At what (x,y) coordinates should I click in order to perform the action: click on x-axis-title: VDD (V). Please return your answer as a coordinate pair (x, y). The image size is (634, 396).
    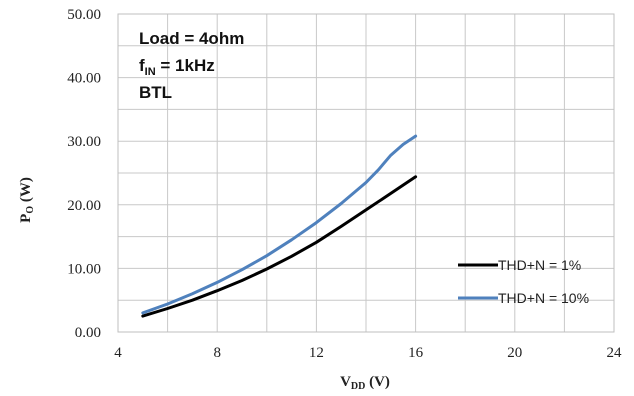
    Looking at the image, I should click on (365, 383).